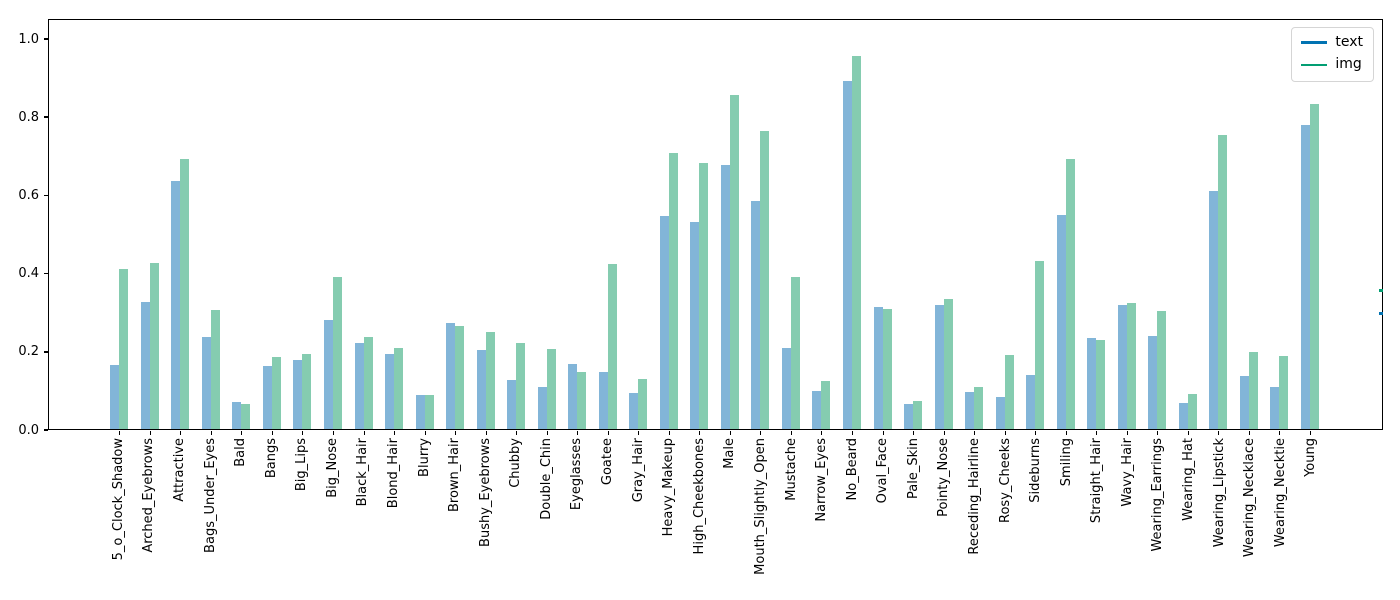  What do you see at coordinates (1127, 472) in the screenshot?
I see `x-tick-label: Wavy_Hair` at bounding box center [1127, 472].